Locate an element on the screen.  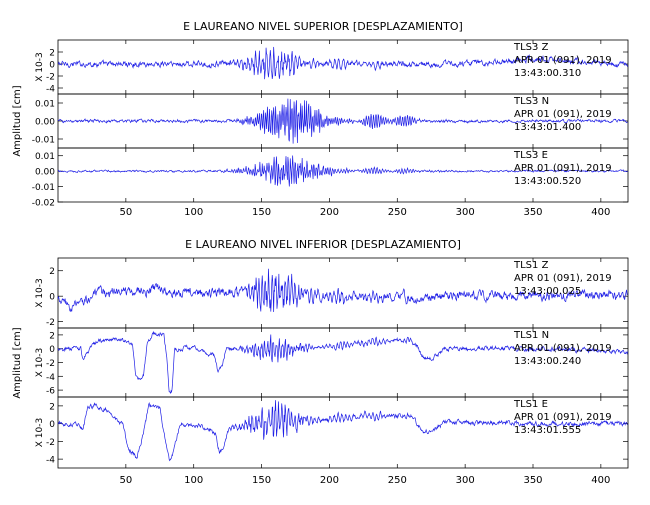
y-tick-label: -6 is located at coordinates (50, 392).